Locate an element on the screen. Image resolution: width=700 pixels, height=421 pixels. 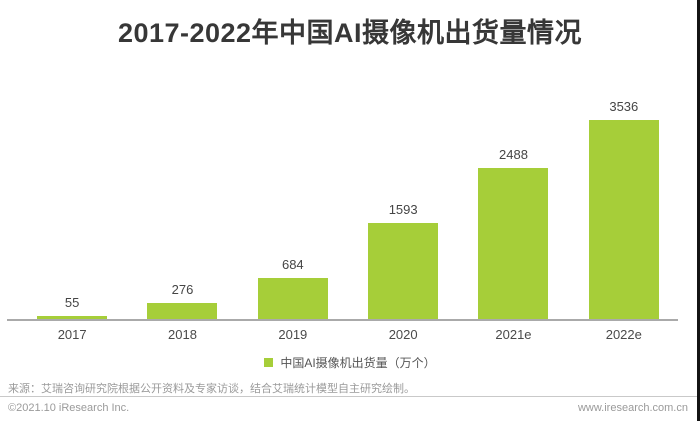
website-link: www.iresearch.com.cn is located at coordinates (632, 408).